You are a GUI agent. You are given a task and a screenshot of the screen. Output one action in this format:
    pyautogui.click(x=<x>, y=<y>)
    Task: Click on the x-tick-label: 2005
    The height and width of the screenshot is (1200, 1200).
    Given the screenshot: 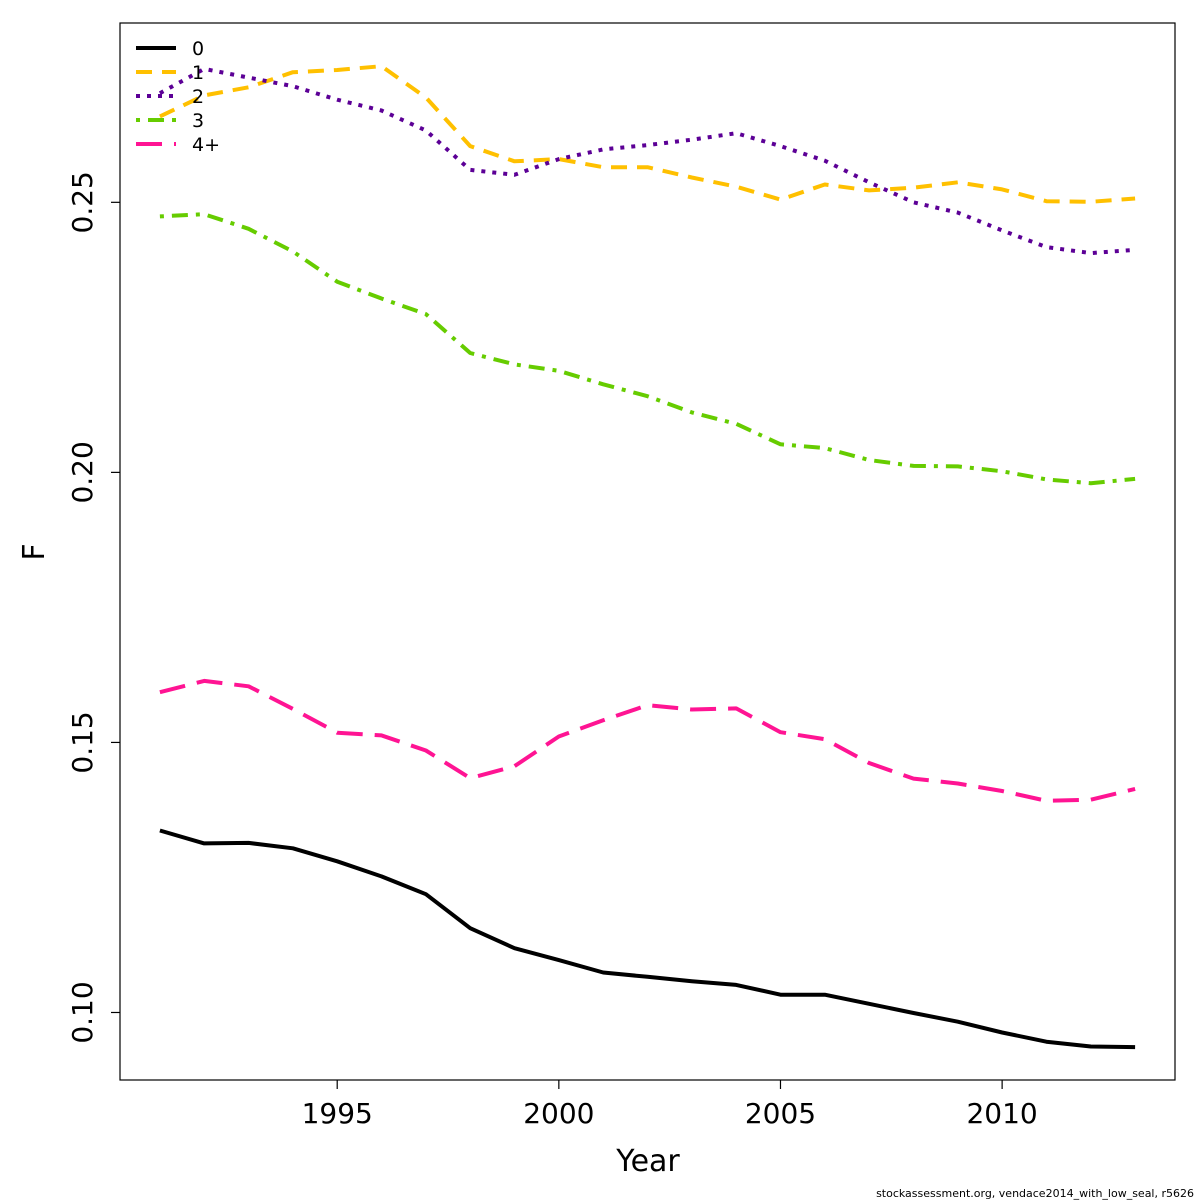 What is the action you would take?
    pyautogui.click(x=780, y=1113)
    